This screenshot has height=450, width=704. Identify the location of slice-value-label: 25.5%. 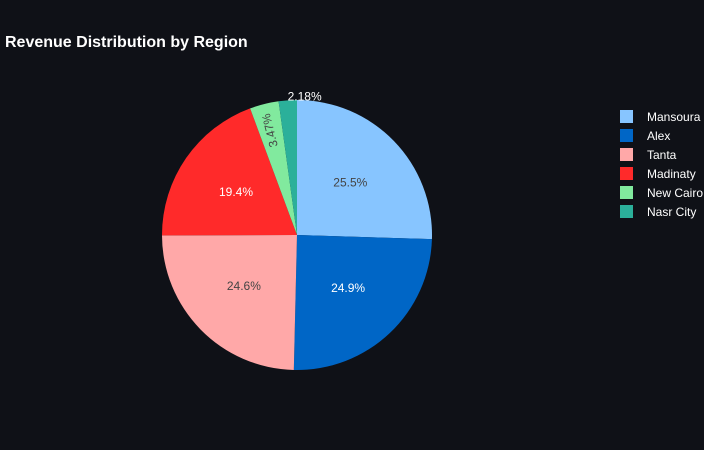
(350, 182).